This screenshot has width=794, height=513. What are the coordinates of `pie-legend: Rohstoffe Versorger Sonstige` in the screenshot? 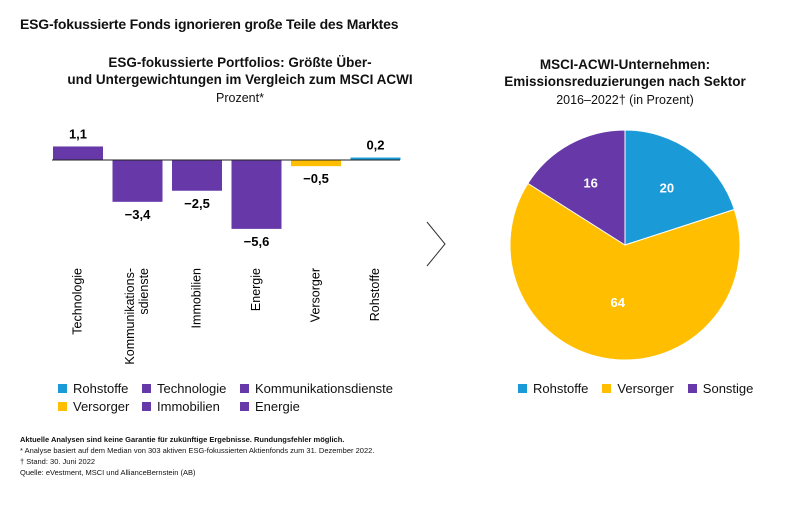 It's located at (635, 388).